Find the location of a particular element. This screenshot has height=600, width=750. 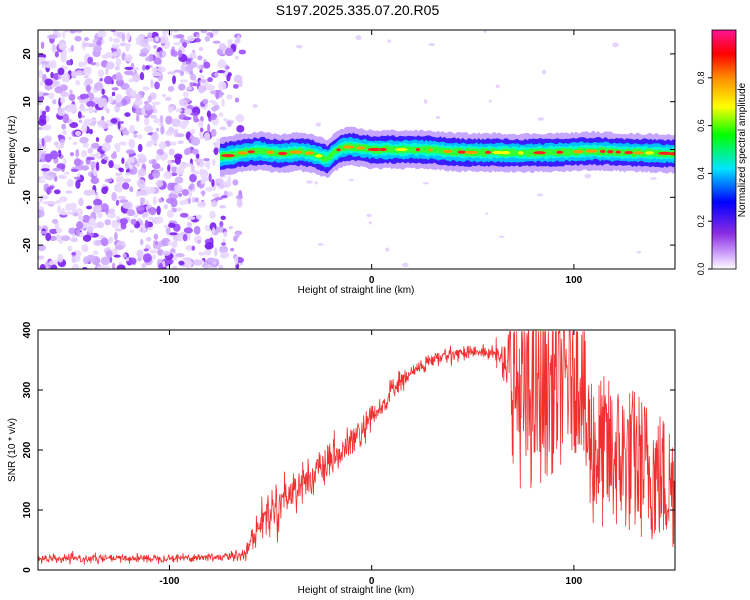

y-tick-label: 400 is located at coordinates (27, 329).